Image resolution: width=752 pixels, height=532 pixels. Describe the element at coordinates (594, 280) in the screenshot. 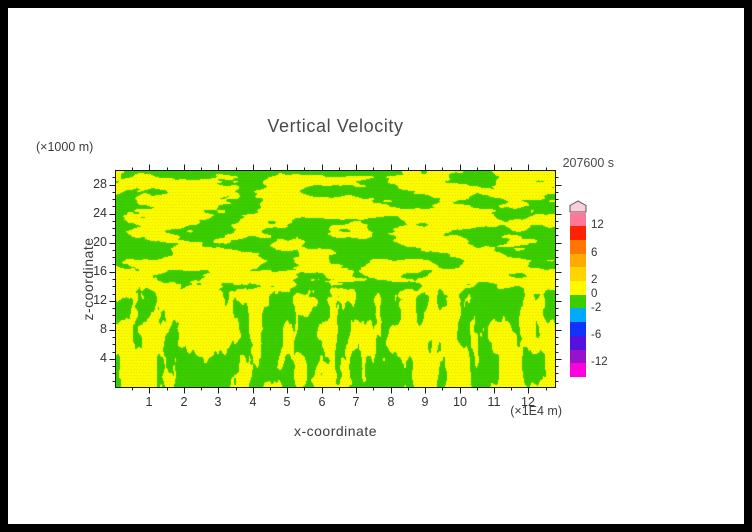

I see `colorbar-tick-label: 2` at that location.